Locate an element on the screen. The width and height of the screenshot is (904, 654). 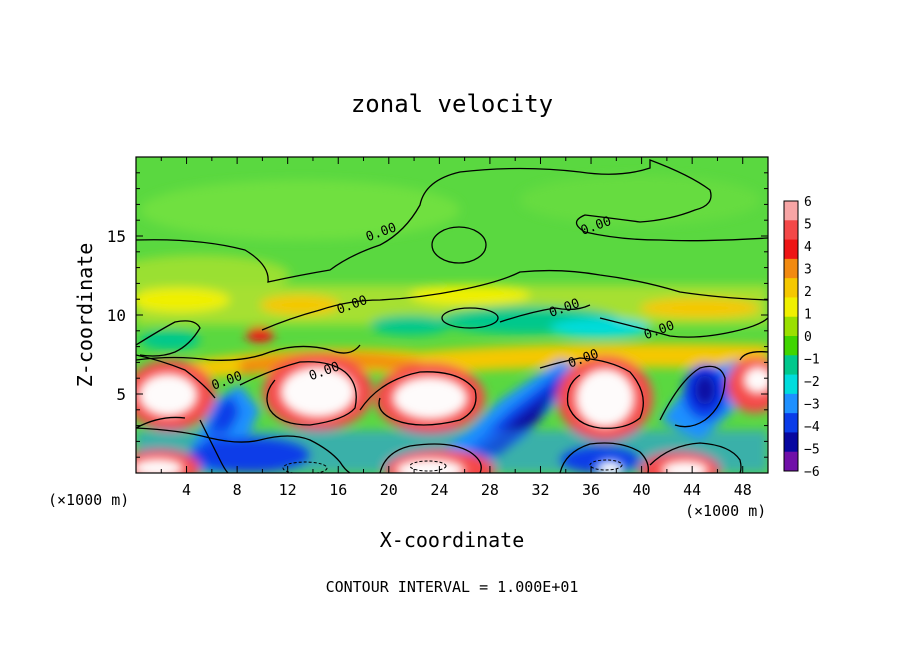
colorbar-tick-label: 2 is located at coordinates (808, 292).